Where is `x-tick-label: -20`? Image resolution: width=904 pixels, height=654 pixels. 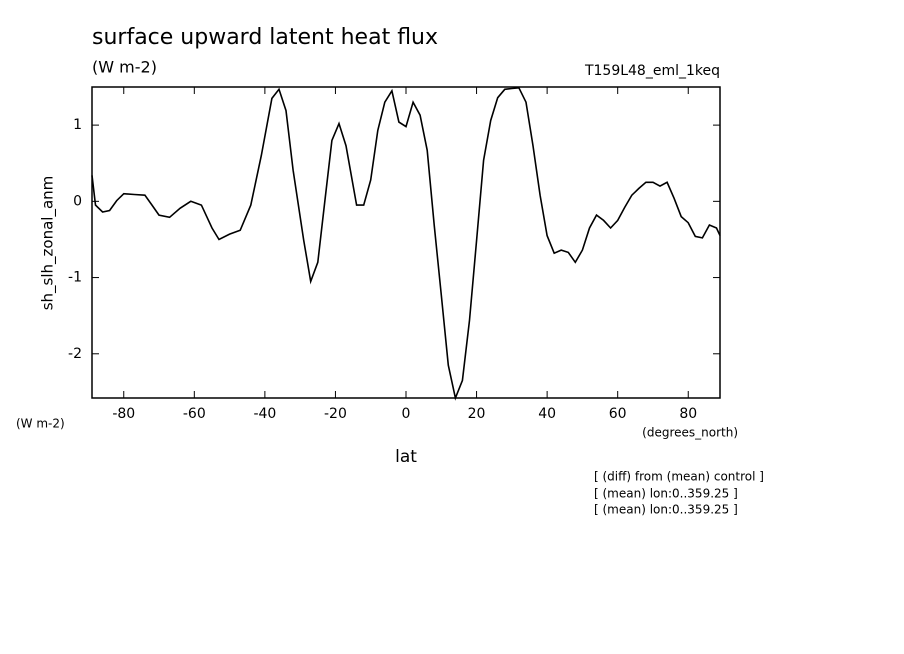
x-tick-label: -20 is located at coordinates (335, 414).